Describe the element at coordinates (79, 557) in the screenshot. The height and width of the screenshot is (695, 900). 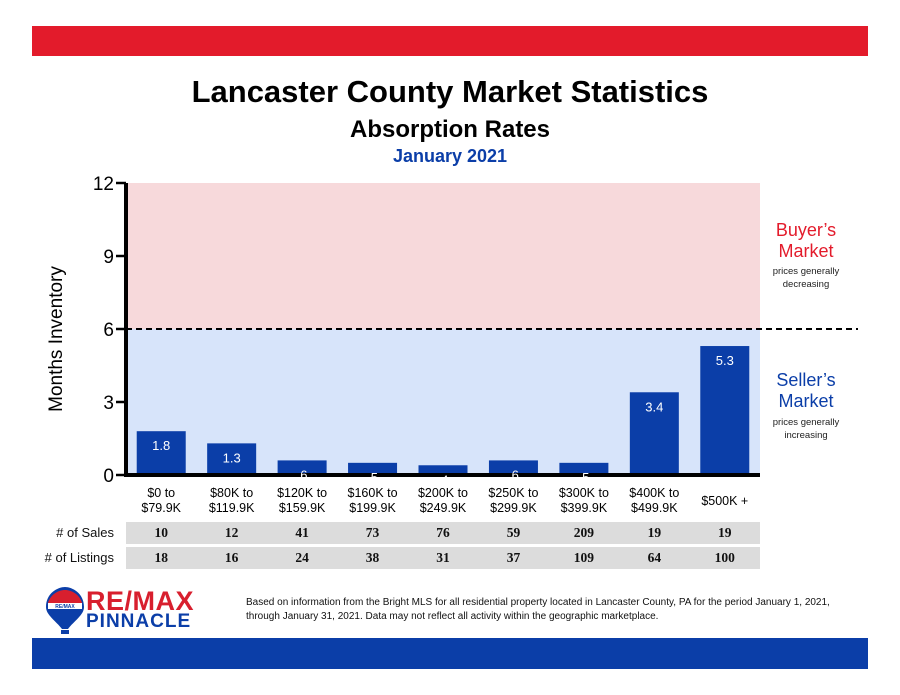
I see `listings-row-label: # of Listings` at that location.